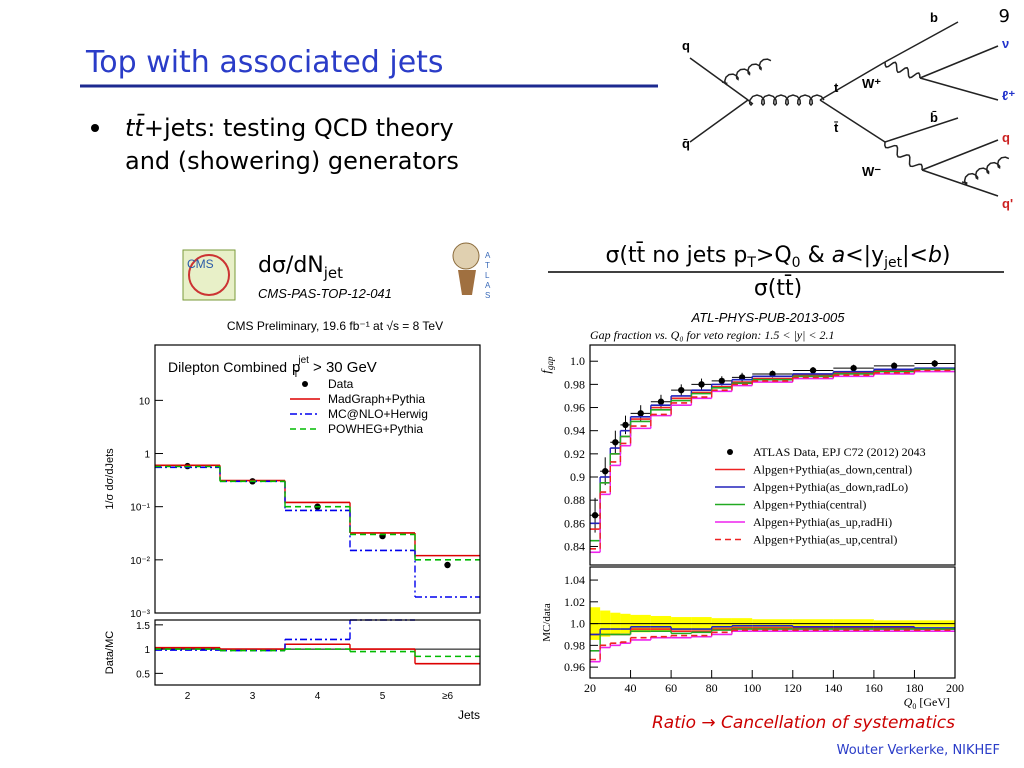  I want to click on y-tick-label: 0.86, so click(574, 523).